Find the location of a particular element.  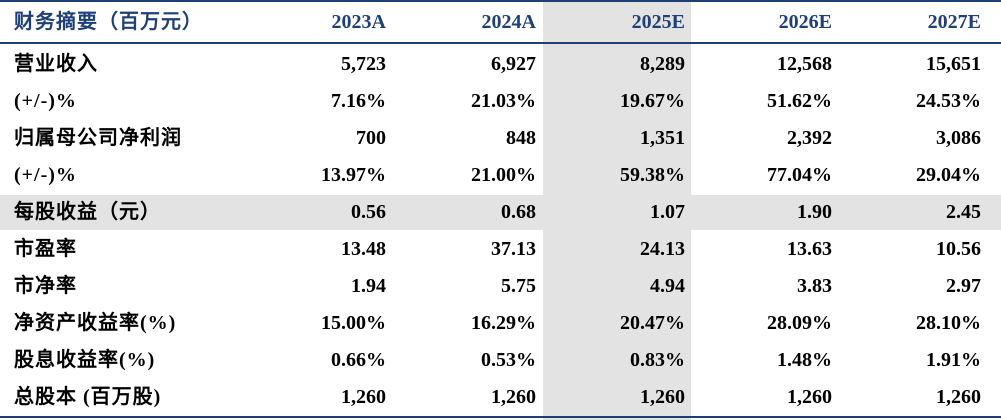

header-col-2026e: 2026E is located at coordinates (805, 22).